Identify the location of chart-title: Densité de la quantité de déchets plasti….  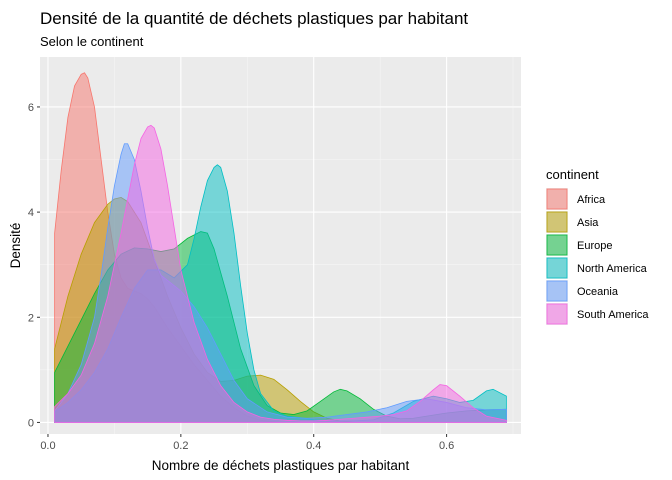
(254, 18).